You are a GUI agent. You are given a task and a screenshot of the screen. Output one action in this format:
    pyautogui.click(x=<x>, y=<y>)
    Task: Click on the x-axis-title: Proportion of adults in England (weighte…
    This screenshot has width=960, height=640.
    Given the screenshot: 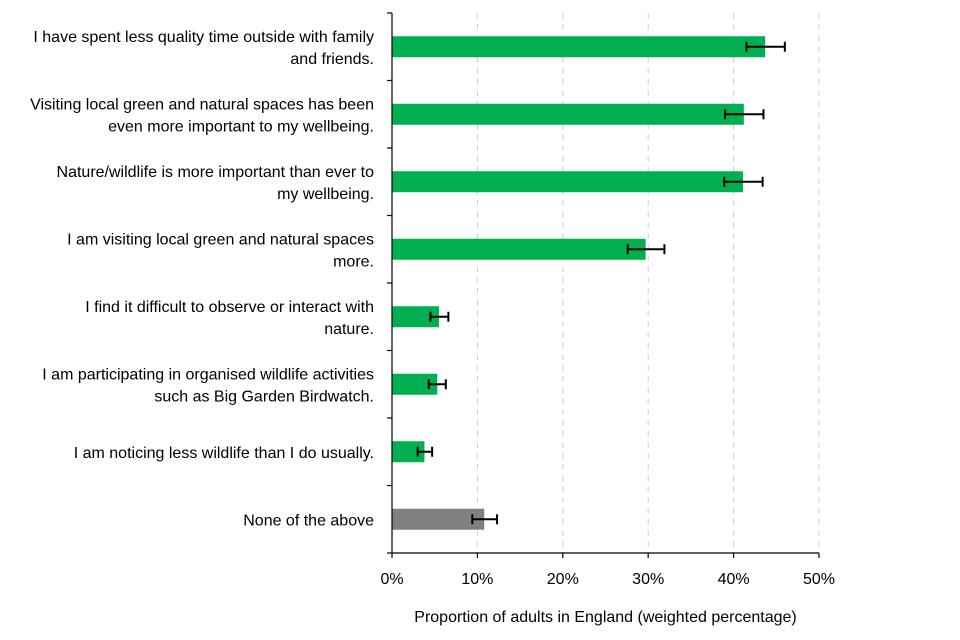 What is the action you would take?
    pyautogui.click(x=605, y=617)
    